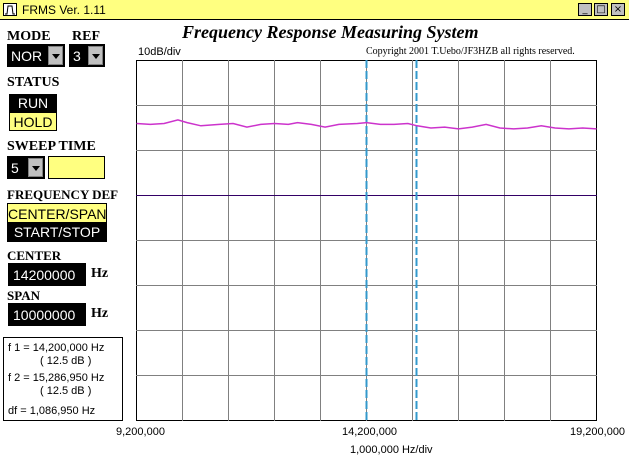 The image size is (629, 461). I want to click on response-trace, so click(366, 124).